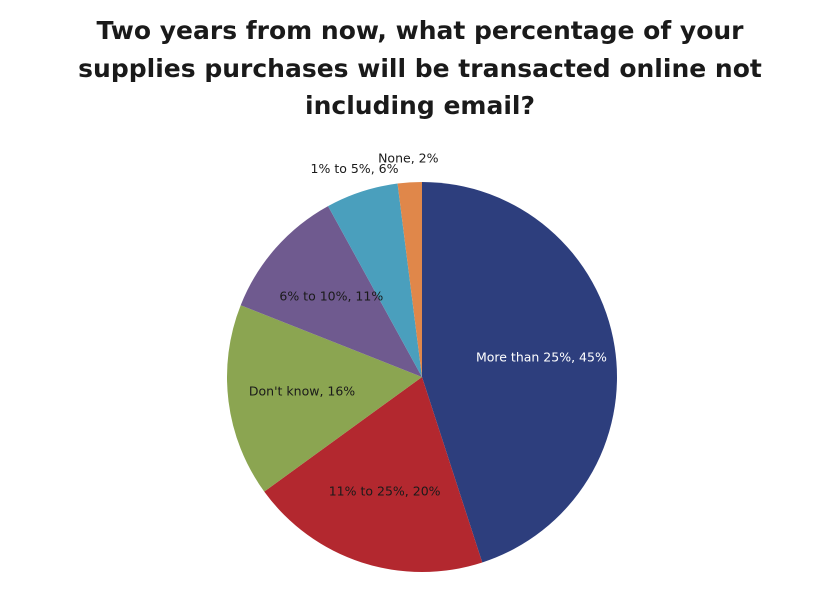  What do you see at coordinates (408, 158) in the screenshot?
I see `data-label: None, 2%` at bounding box center [408, 158].